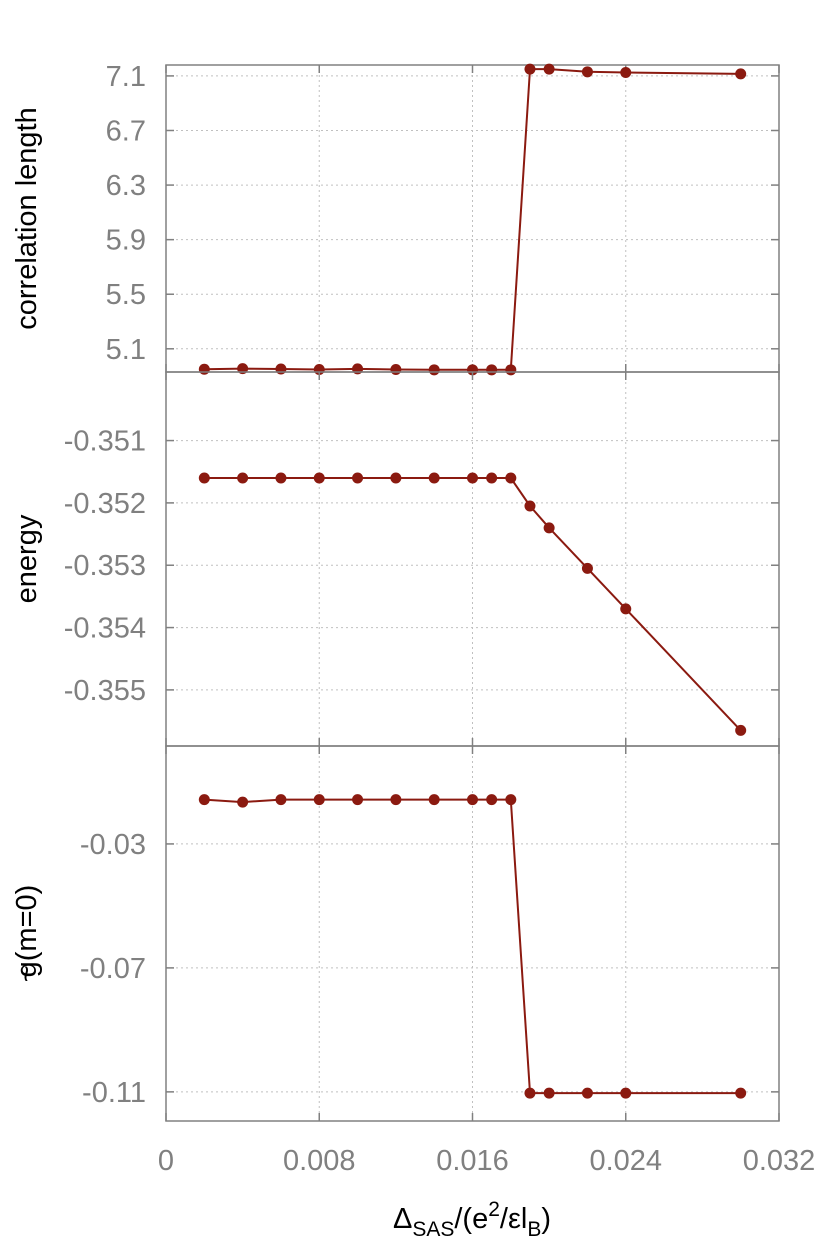  I want to click on x-tick-label: 0.016, so click(472, 1161).